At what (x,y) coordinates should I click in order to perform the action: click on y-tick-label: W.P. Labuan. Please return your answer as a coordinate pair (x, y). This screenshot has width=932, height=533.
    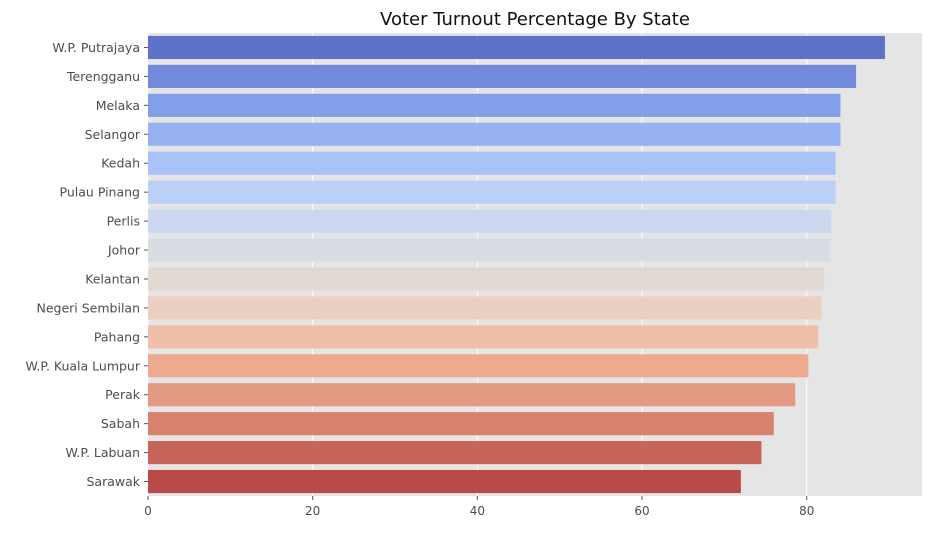
    Looking at the image, I should click on (103, 452).